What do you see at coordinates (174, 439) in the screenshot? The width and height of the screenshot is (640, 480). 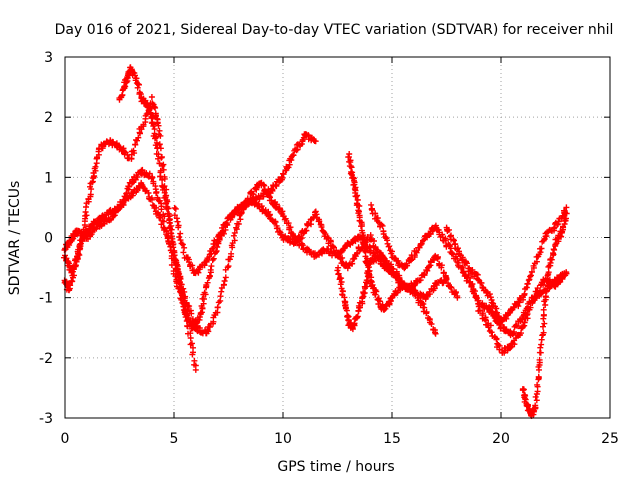 I see `x-tick-label: 5` at bounding box center [174, 439].